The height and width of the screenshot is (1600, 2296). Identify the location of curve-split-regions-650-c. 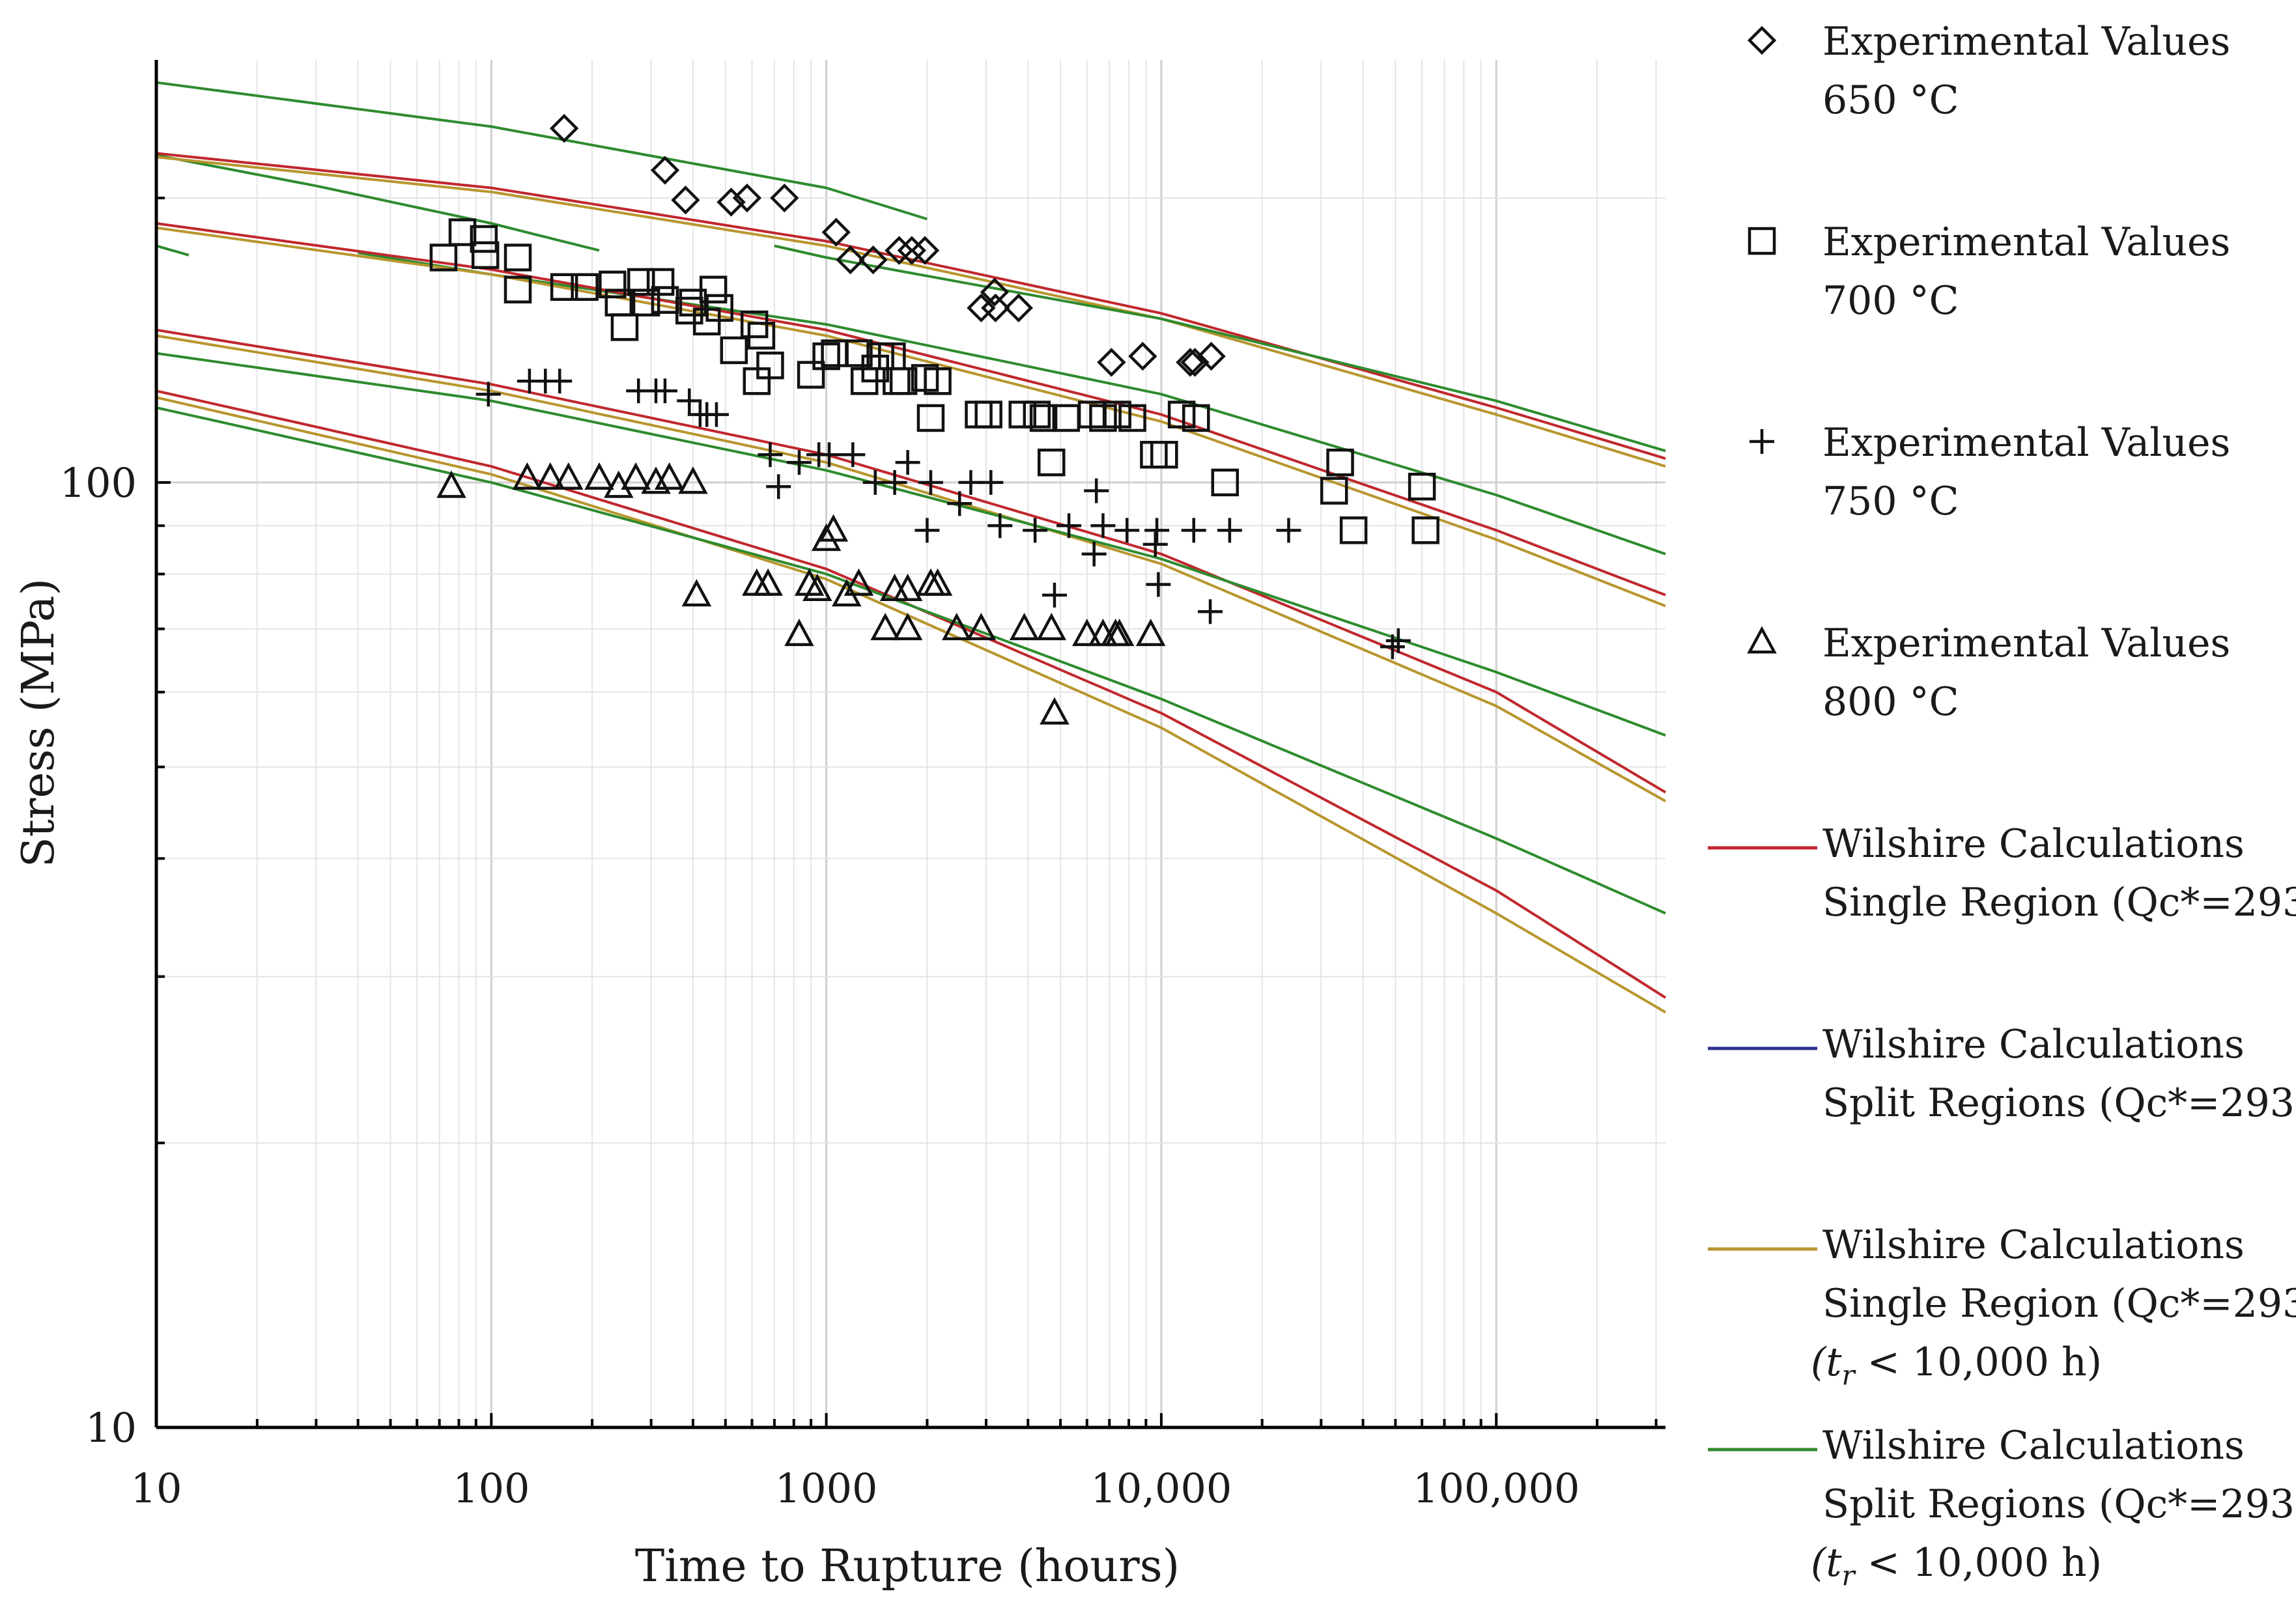
(1220, 348).